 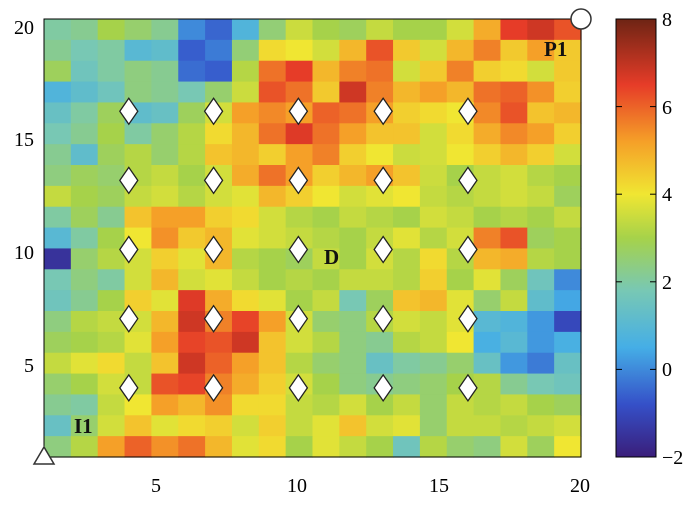 I want to click on y-tick-label: 20, so click(x=24, y=28).